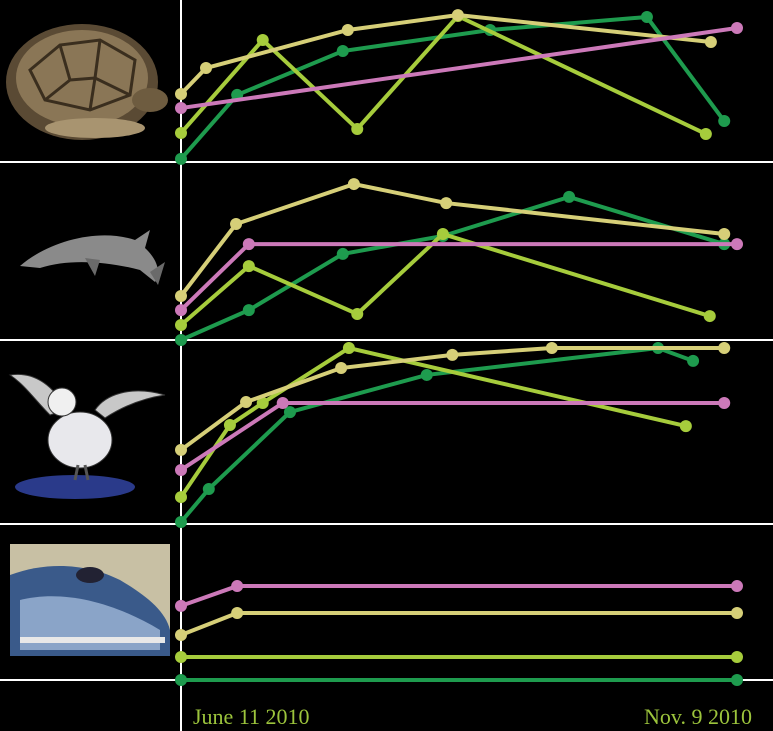 The image size is (773, 731). I want to click on x-end-label: Nov. 9 2010, so click(698, 716).